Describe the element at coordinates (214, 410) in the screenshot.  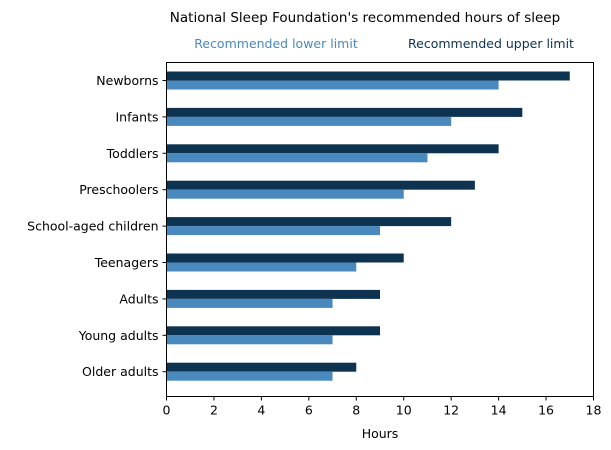
I see `x-tick-label-1: 2` at that location.